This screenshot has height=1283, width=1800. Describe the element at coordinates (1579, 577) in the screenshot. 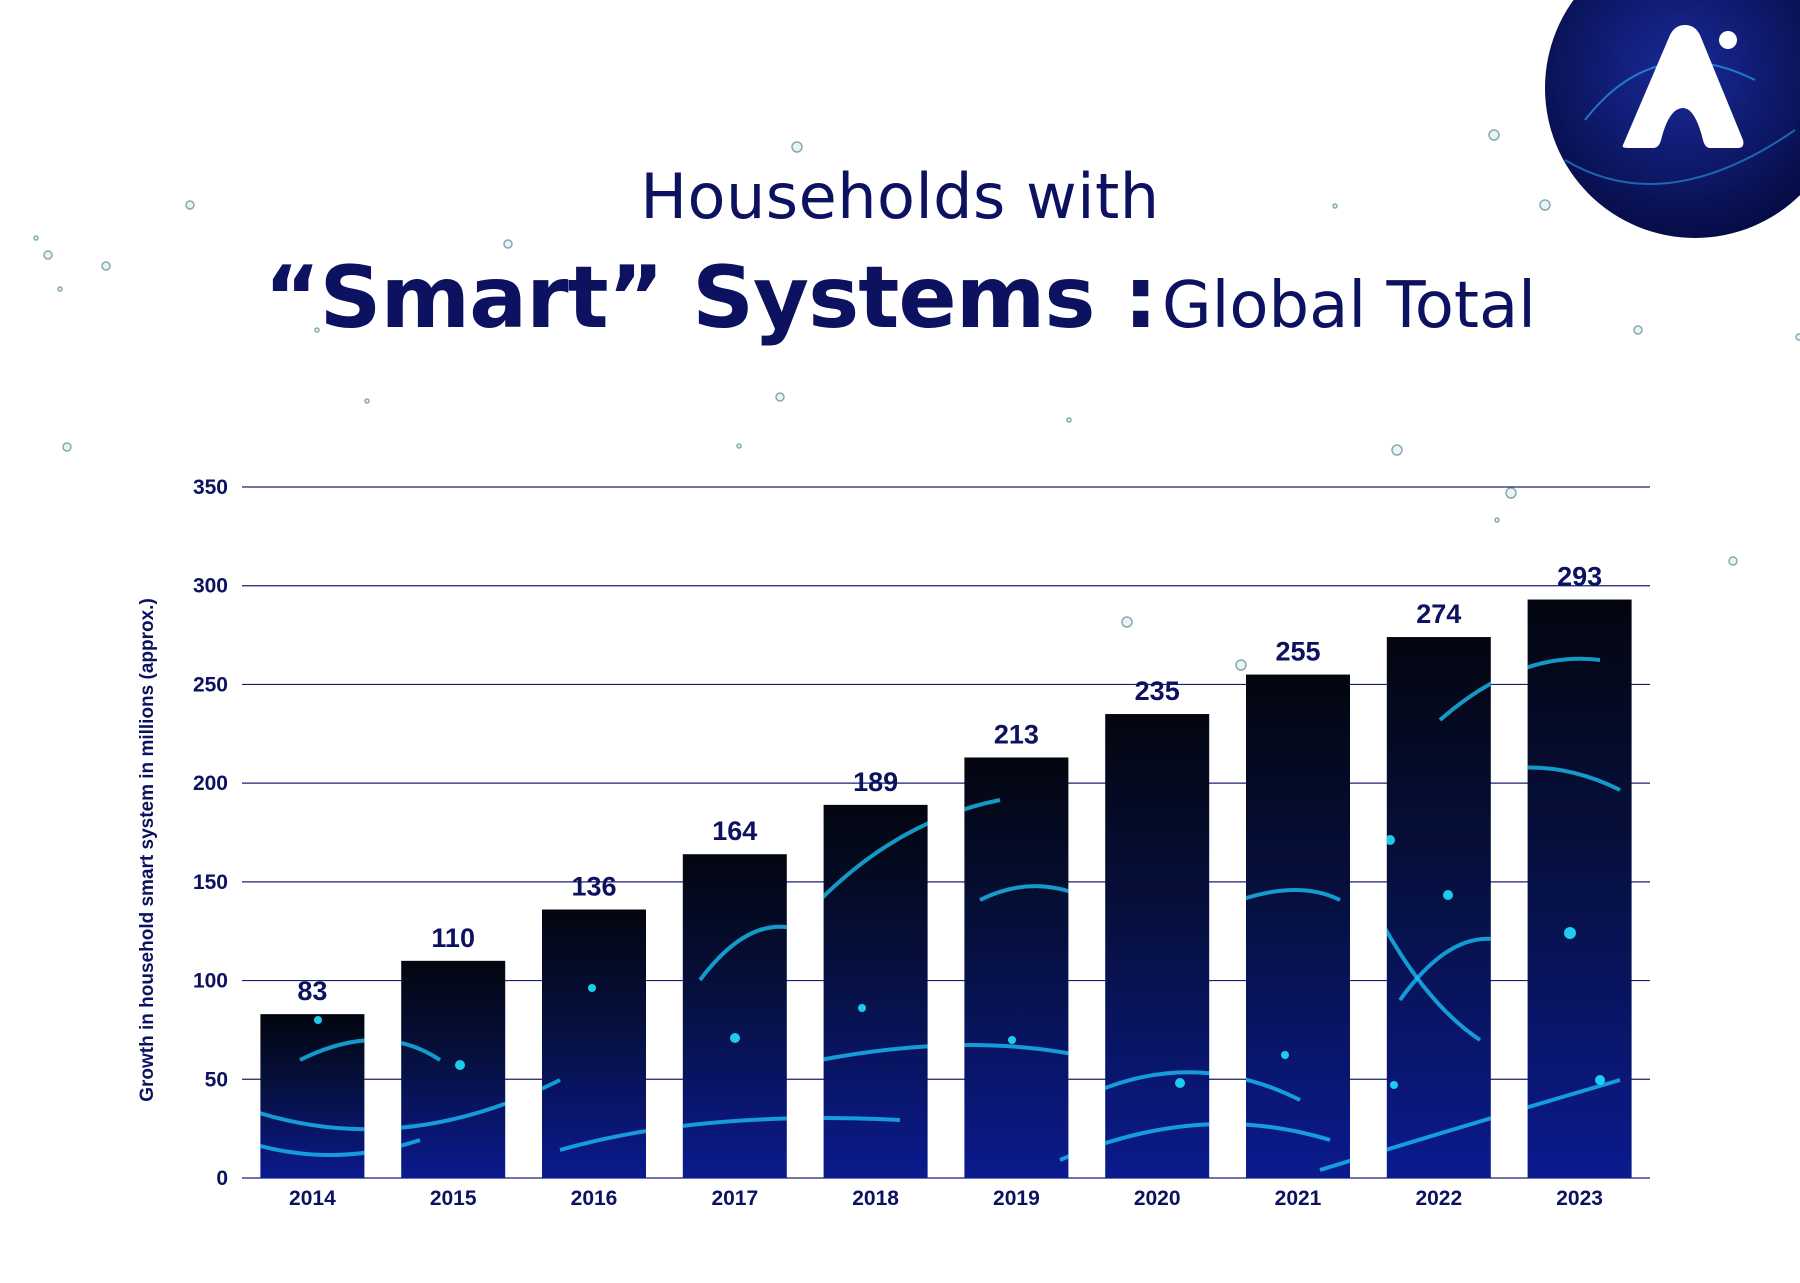

I see `data-label: 293` at that location.